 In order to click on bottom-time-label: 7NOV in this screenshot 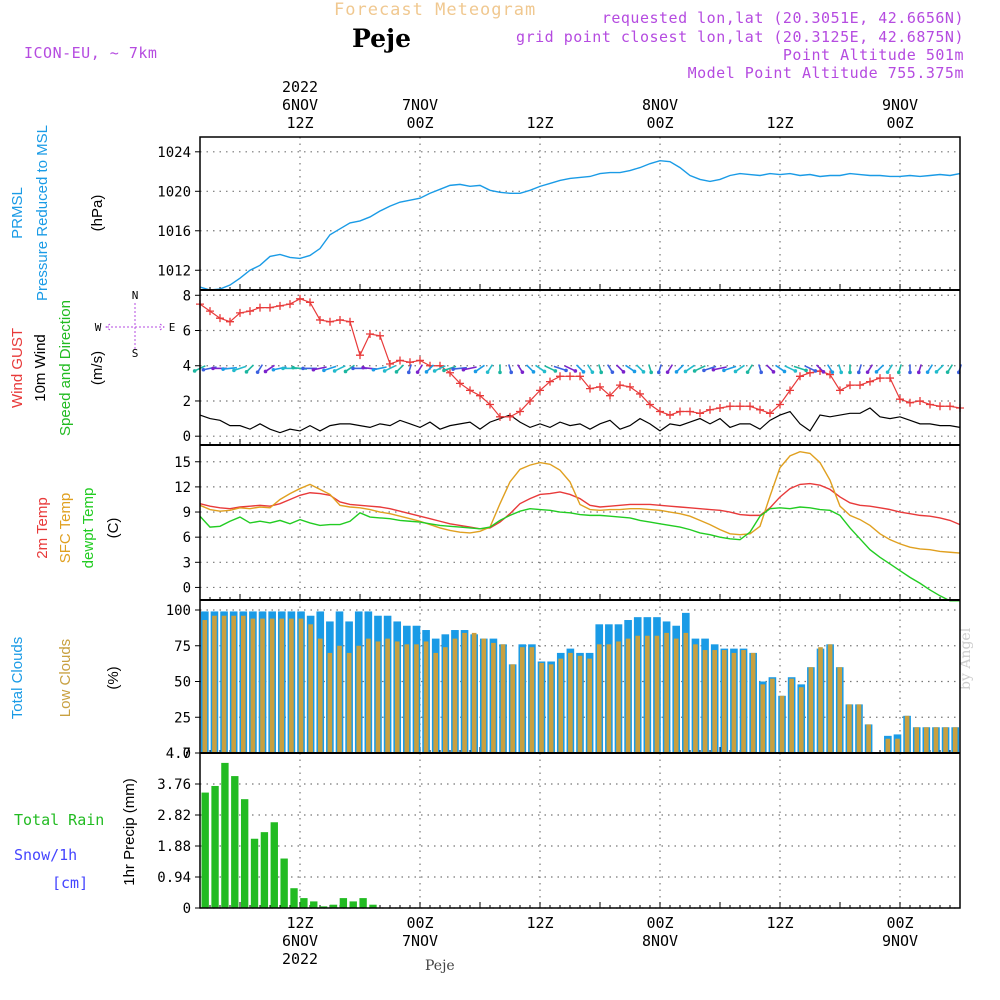, I will do `click(420, 941)`.